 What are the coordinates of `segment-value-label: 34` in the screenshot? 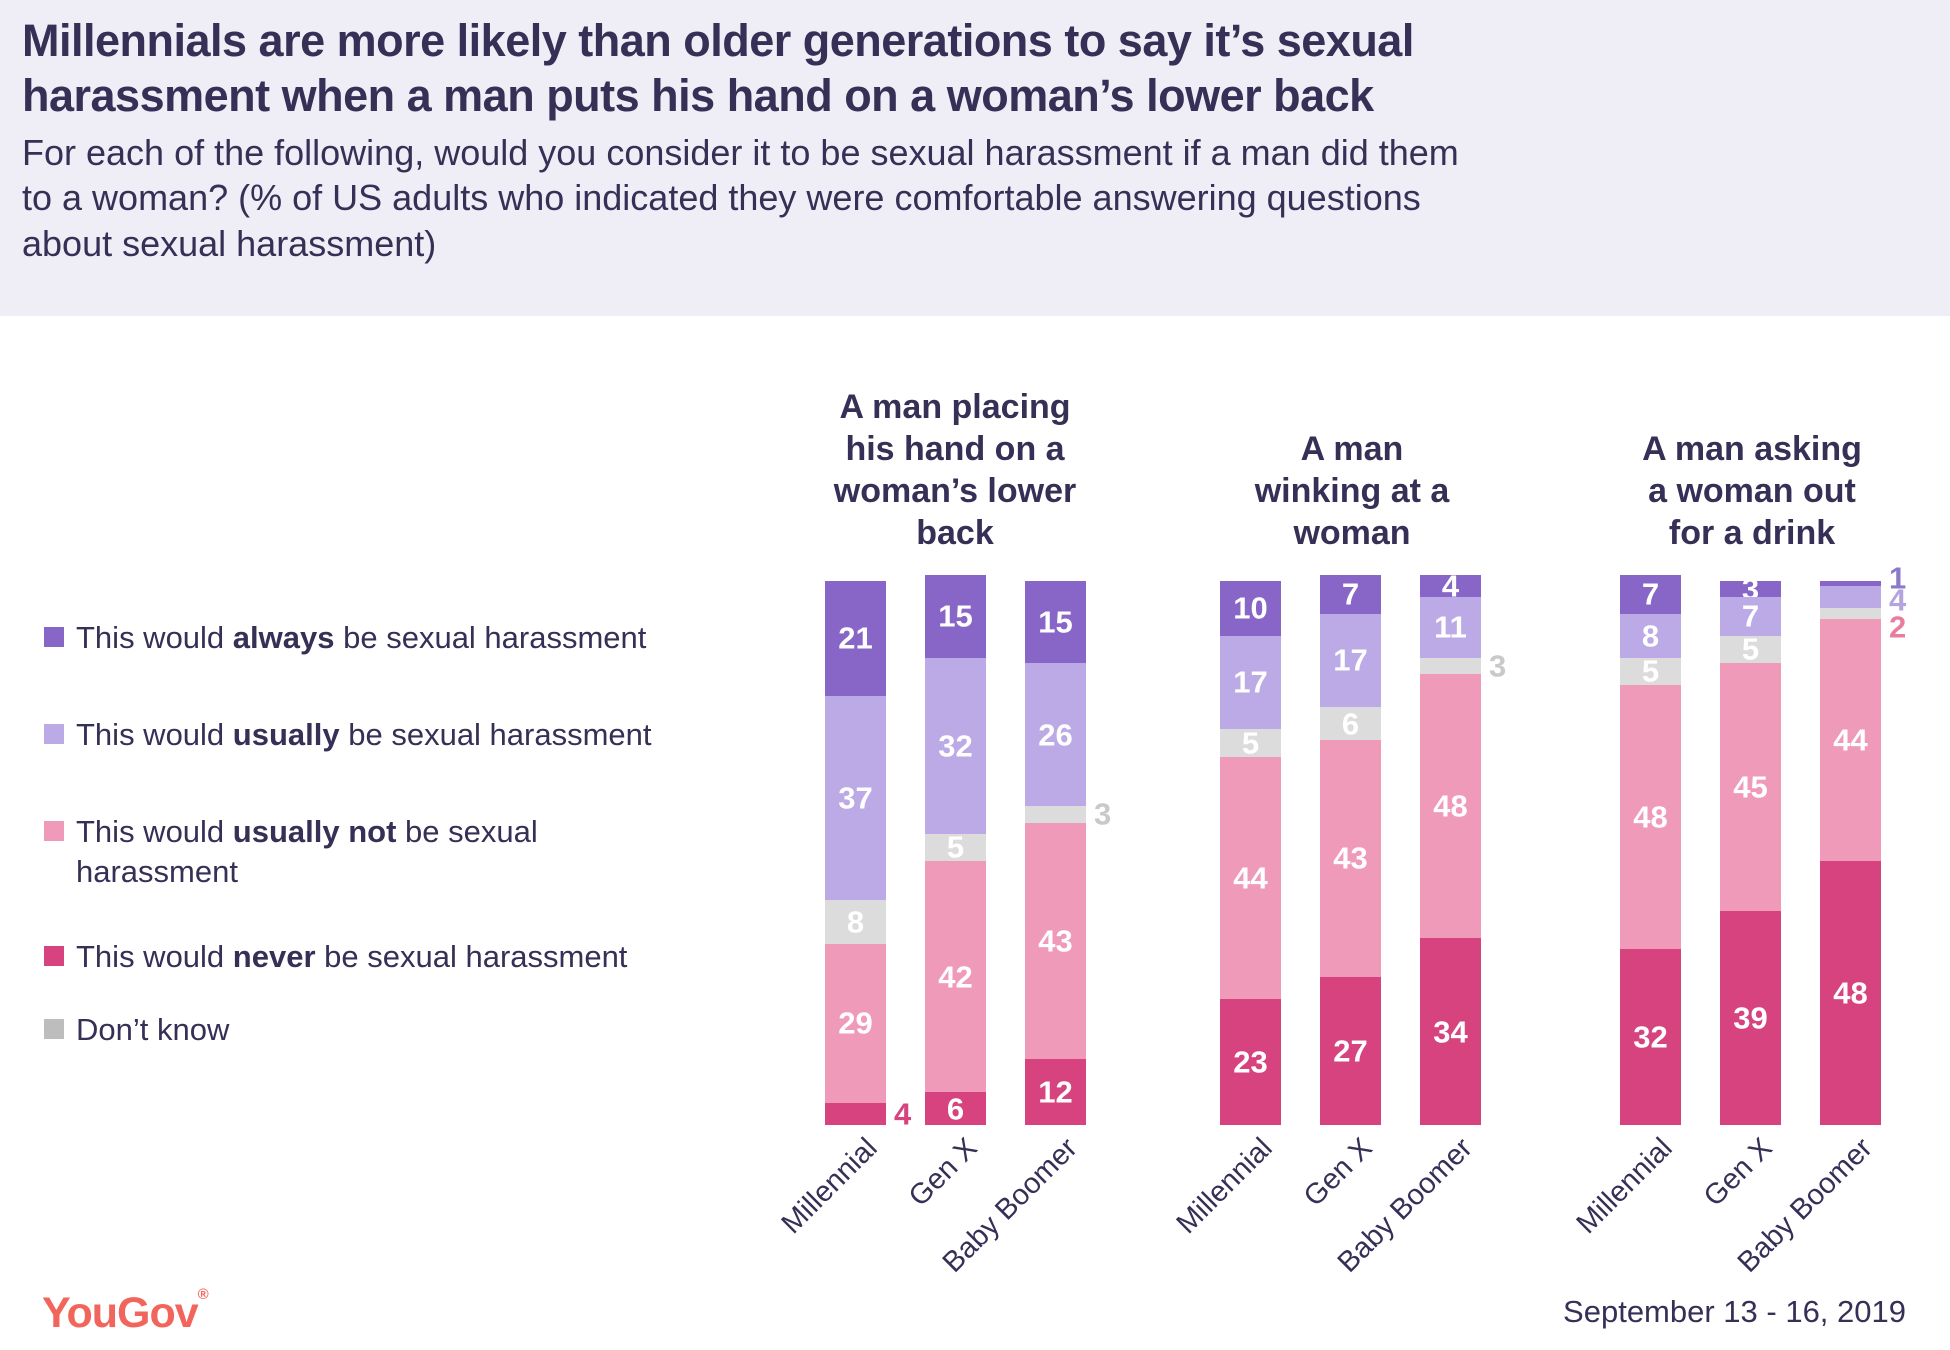 It's located at (1450, 1031).